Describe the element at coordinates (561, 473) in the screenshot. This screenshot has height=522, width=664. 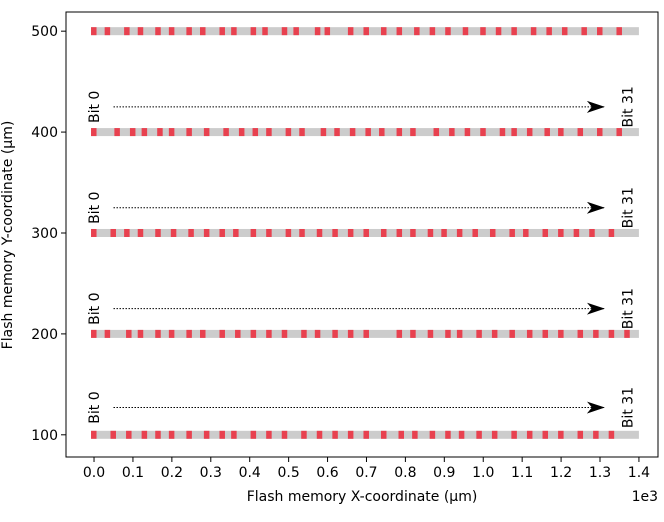
I see `x-tick-label: 1.2` at that location.